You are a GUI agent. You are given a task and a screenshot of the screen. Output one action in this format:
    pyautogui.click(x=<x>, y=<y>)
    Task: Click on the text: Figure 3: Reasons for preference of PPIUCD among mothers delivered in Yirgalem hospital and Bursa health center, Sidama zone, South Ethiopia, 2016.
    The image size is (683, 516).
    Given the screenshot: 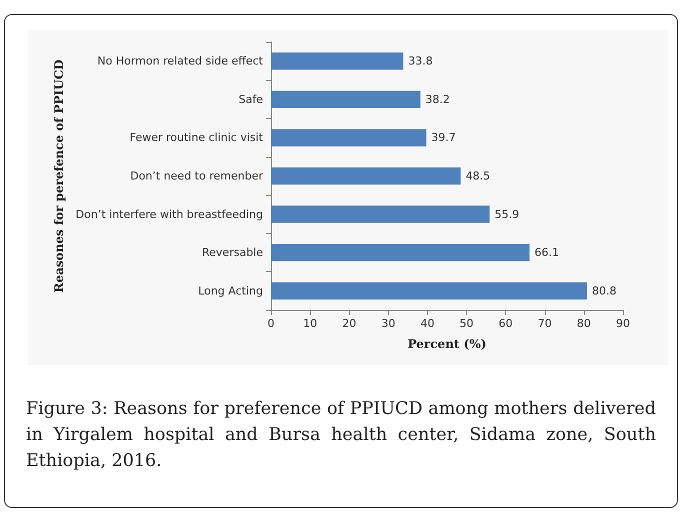 What is the action you would take?
    pyautogui.click(x=341, y=435)
    